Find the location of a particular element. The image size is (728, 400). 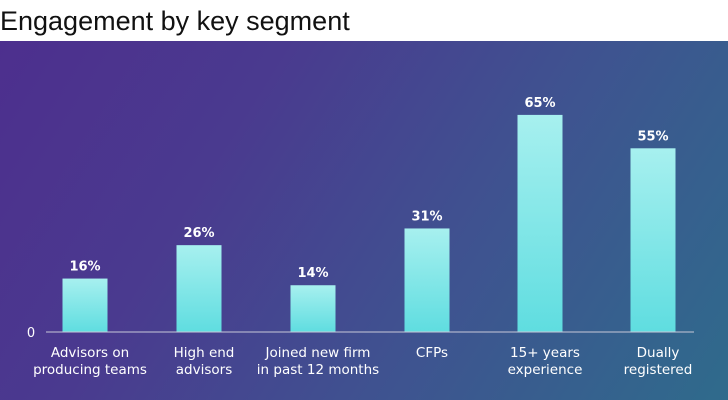

category-label-4-line-0: 15+ years is located at coordinates (545, 353).